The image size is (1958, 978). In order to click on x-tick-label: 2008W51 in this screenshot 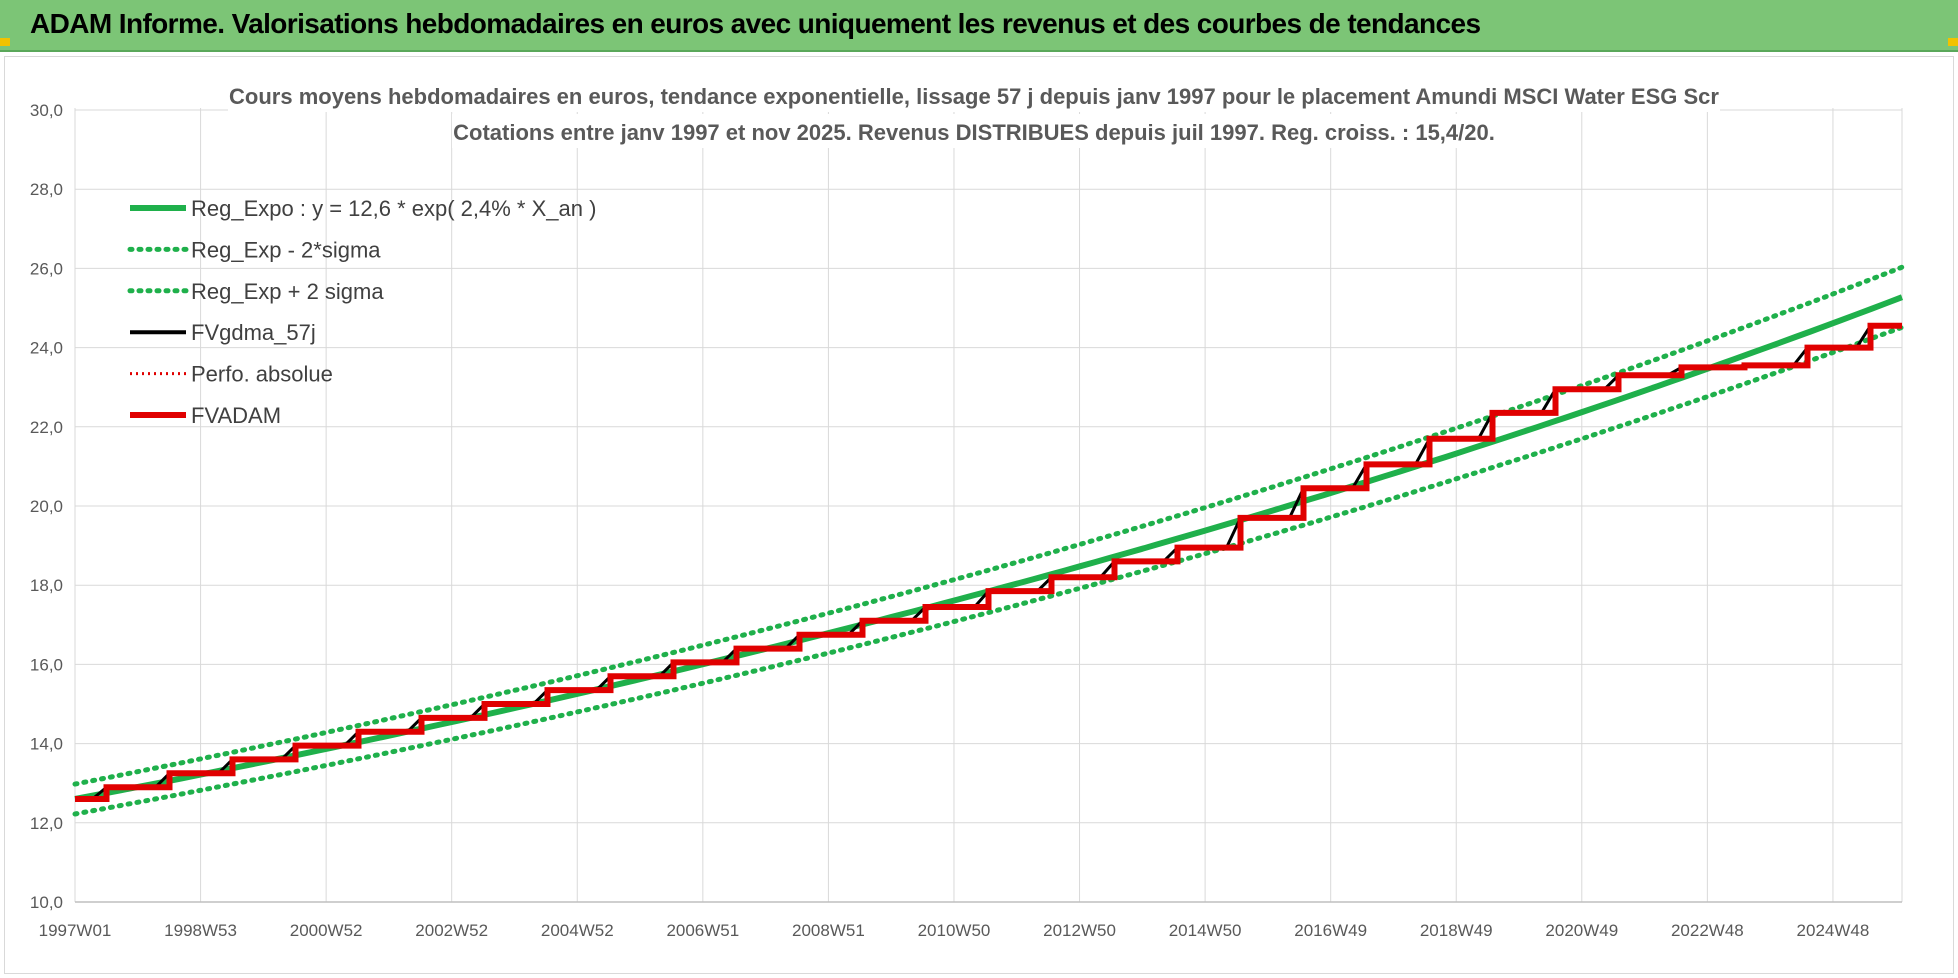, I will do `click(828, 930)`.